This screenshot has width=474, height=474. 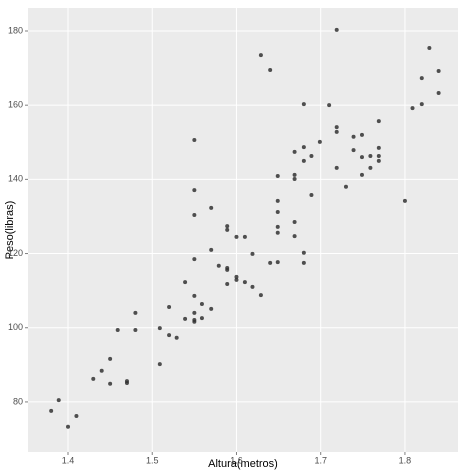 I want to click on y-axis-title: Peso(libras), so click(x=10, y=230).